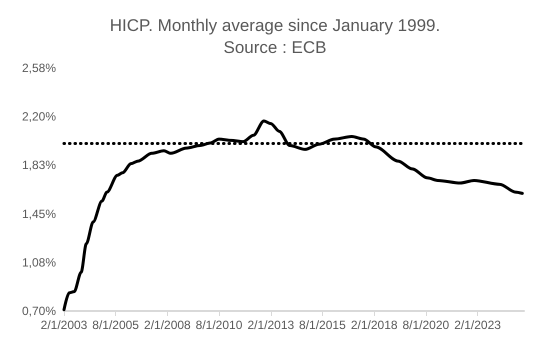 This screenshot has height=352, width=550. I want to click on chart-title: HICP. Monthly average since January 1999., so click(275, 25).